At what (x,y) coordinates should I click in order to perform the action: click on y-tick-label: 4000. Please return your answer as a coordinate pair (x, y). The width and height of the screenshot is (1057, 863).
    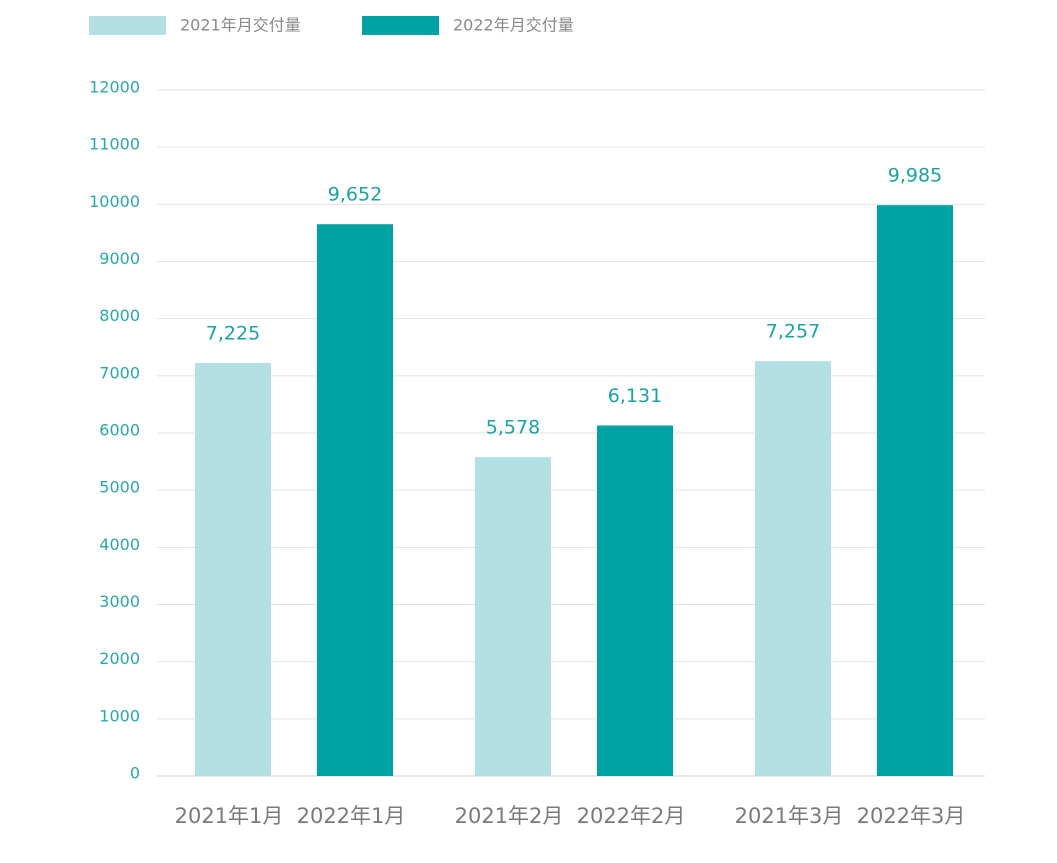
    Looking at the image, I should click on (119, 544).